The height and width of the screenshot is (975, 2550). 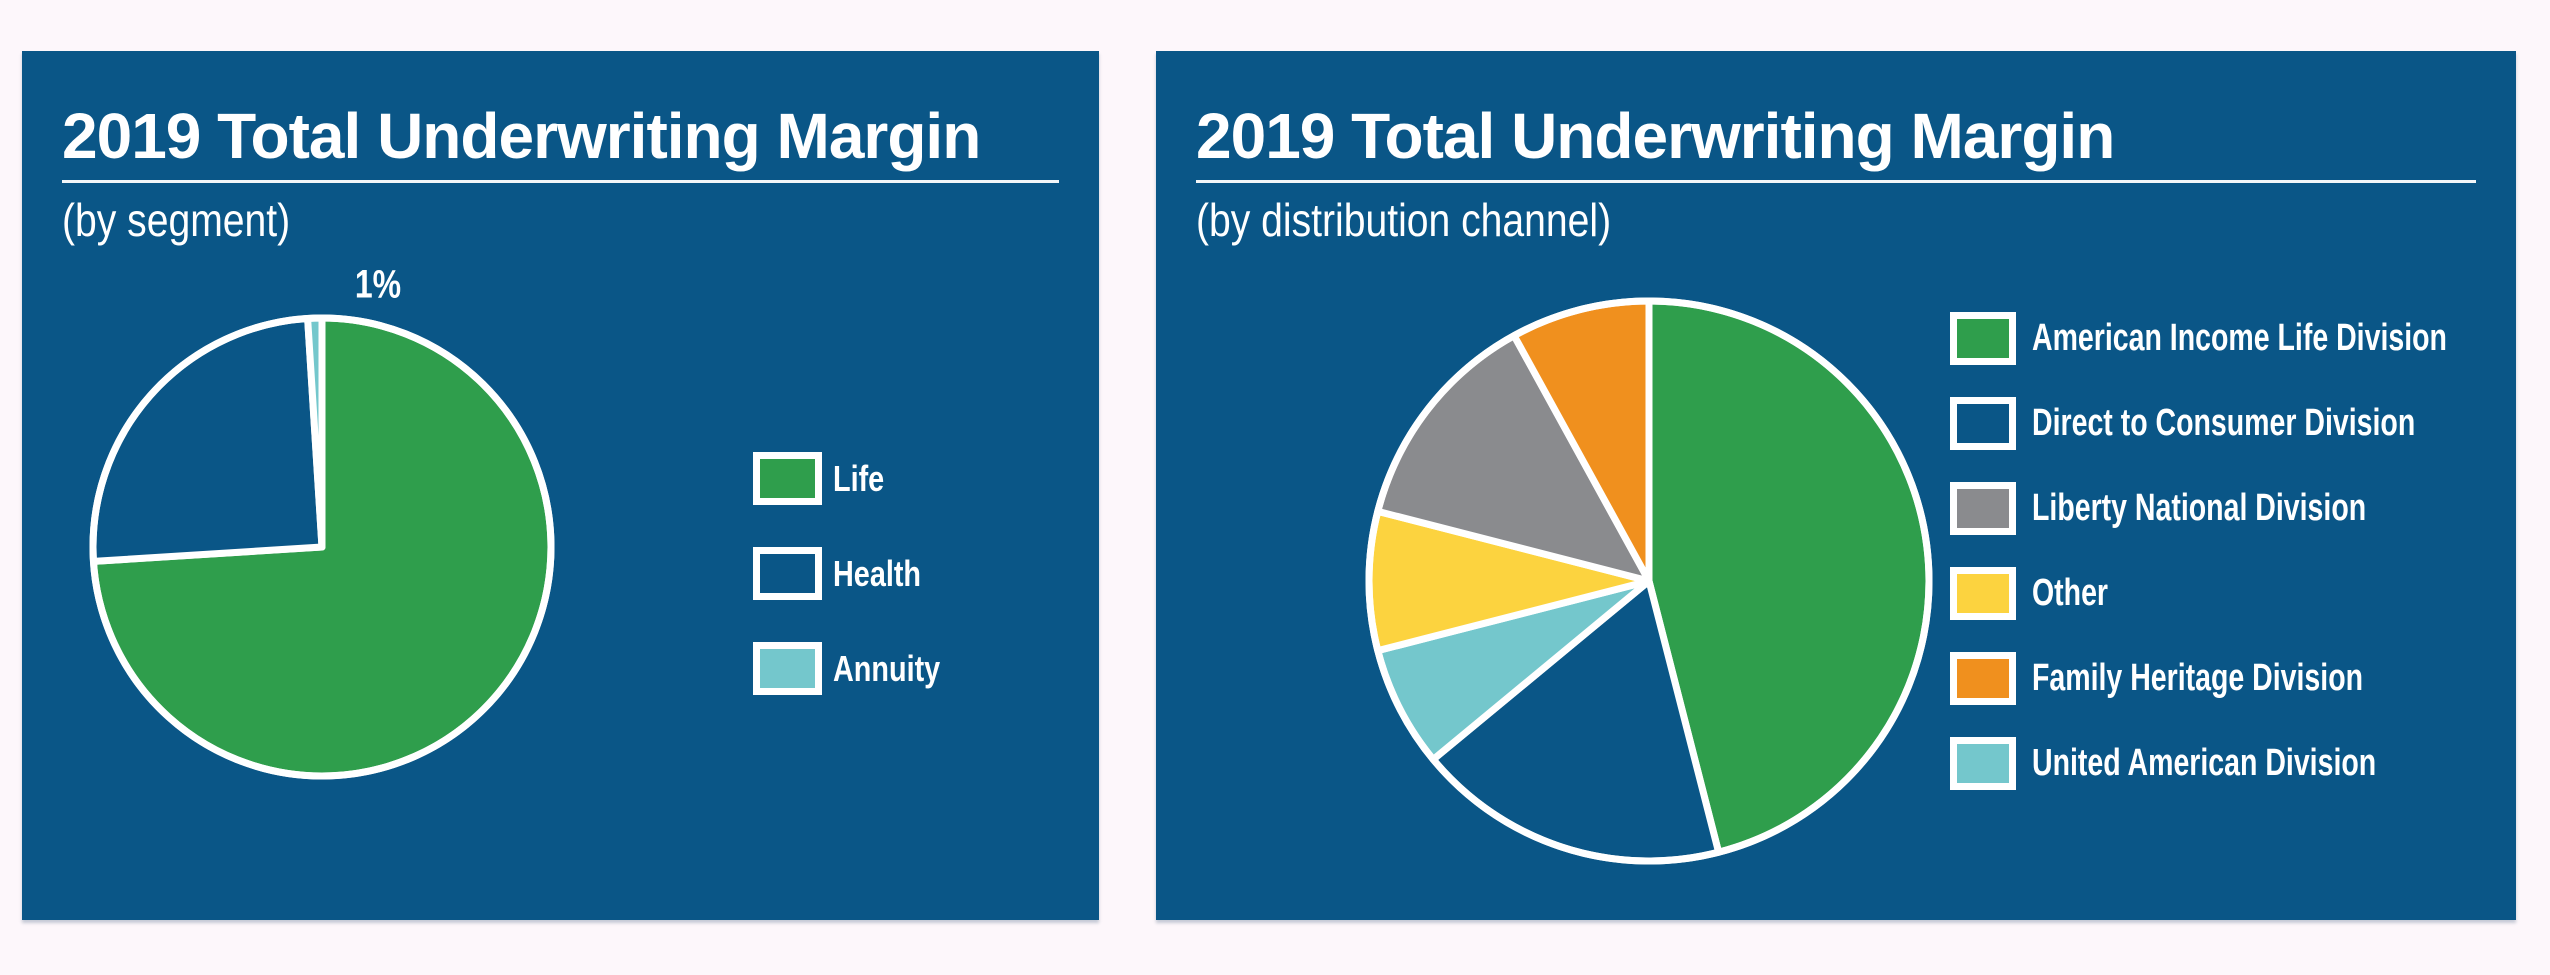 What do you see at coordinates (2199, 508) in the screenshot?
I see `legend-label: Liberty National Division` at bounding box center [2199, 508].